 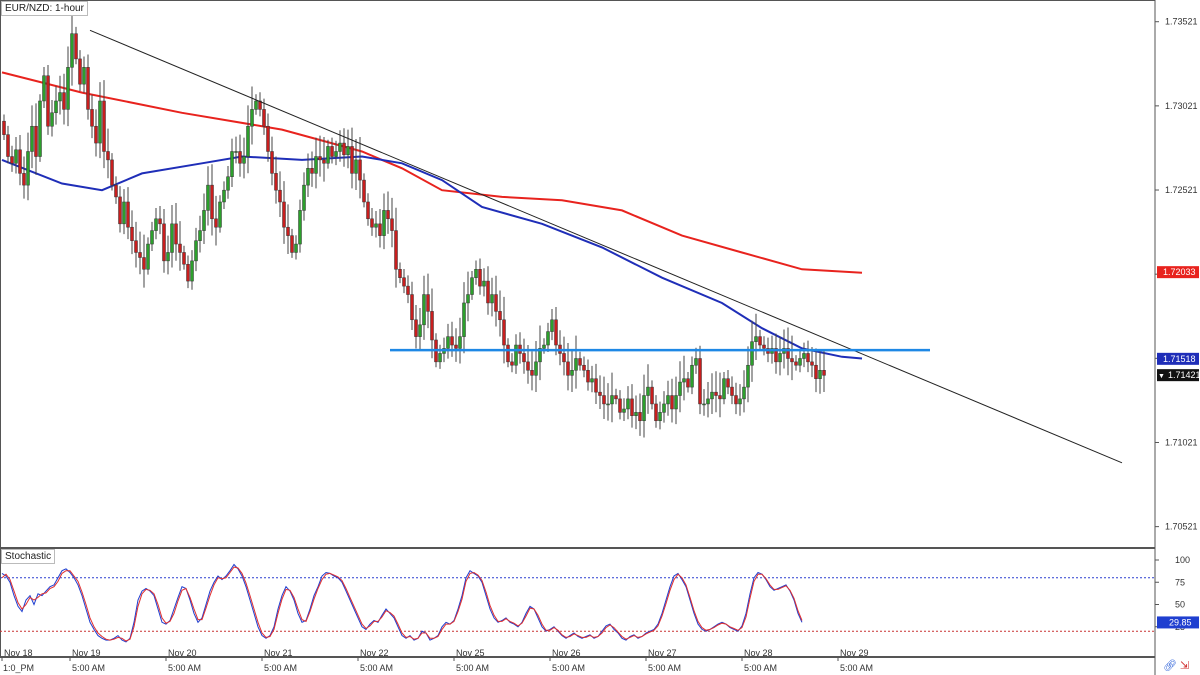 What do you see at coordinates (758, 653) in the screenshot?
I see `x-tick-label: Nov 28` at bounding box center [758, 653].